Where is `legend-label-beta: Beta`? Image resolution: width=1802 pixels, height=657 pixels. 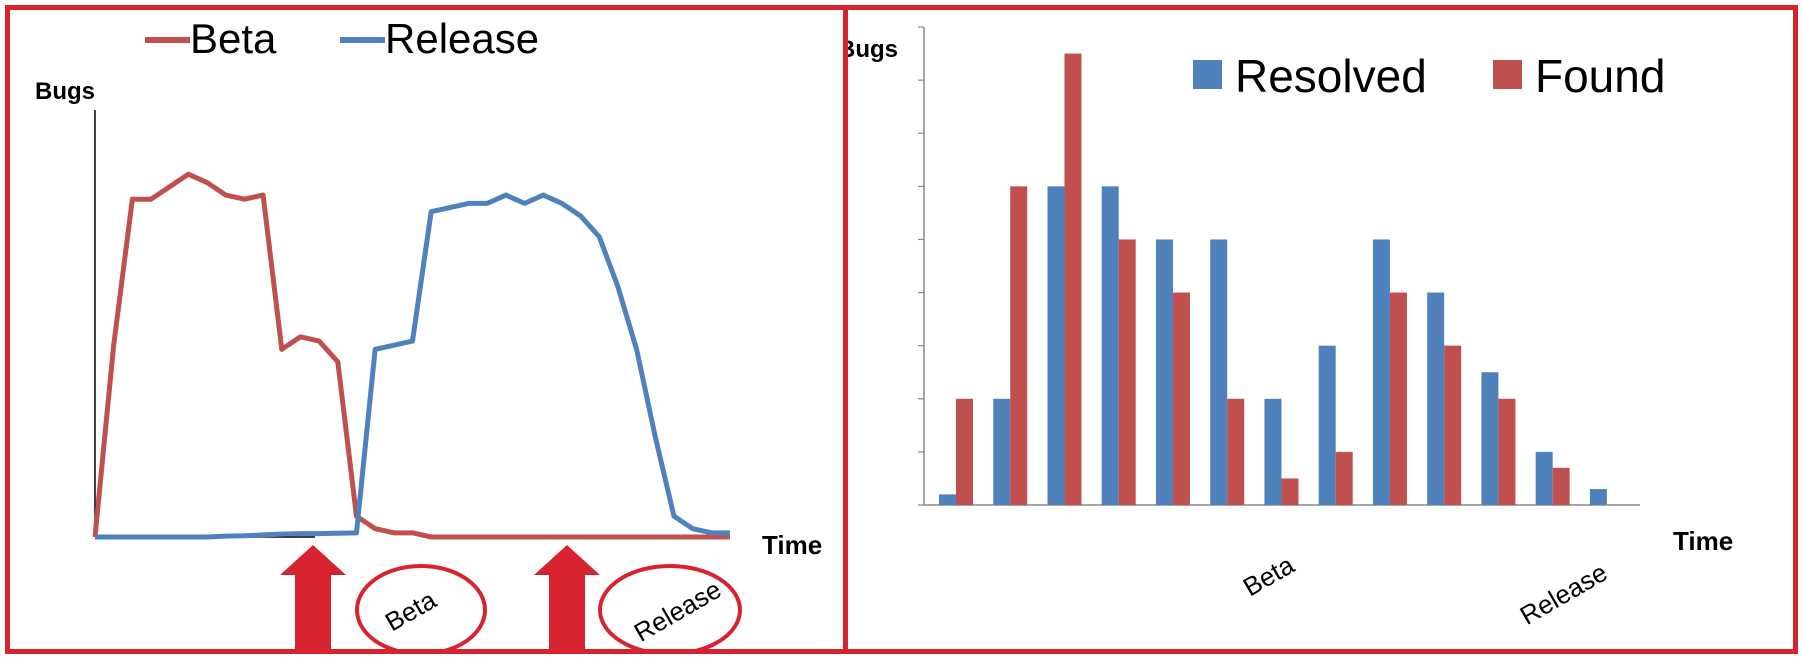 legend-label-beta: Beta is located at coordinates (233, 38).